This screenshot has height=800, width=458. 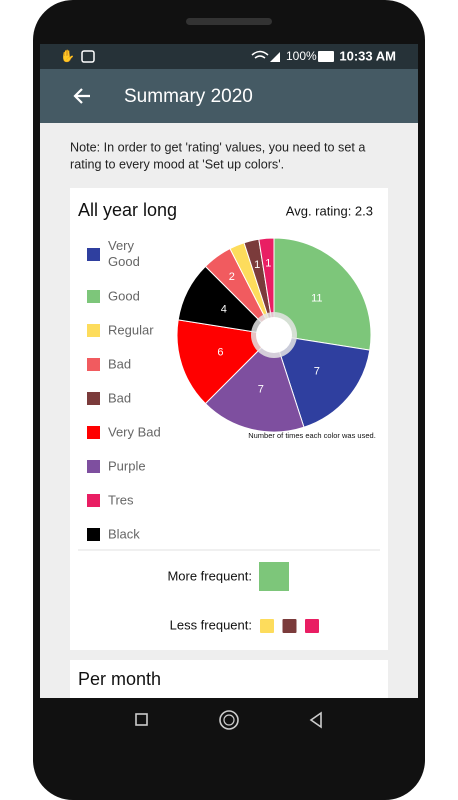 I want to click on chart-caption: Number of times each color was used., so click(x=312, y=435).